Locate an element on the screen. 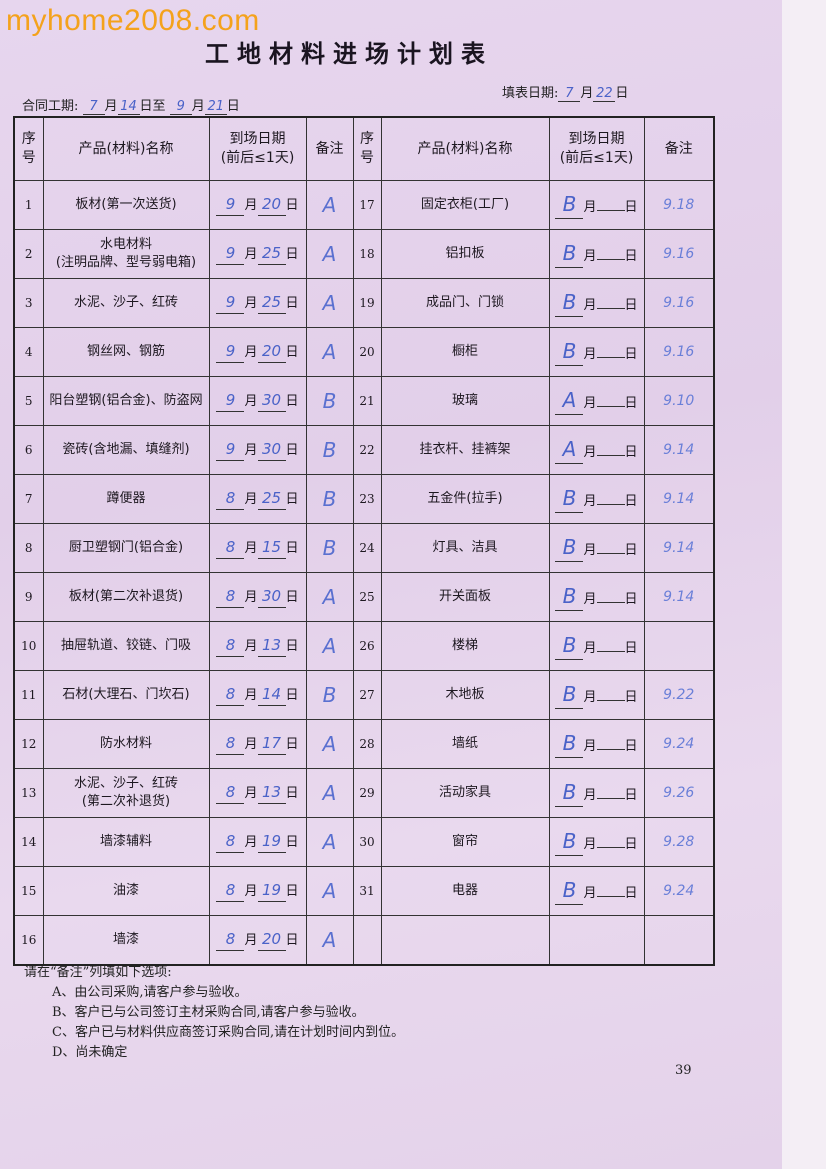  arrival-day: 30 is located at coordinates (271, 401).